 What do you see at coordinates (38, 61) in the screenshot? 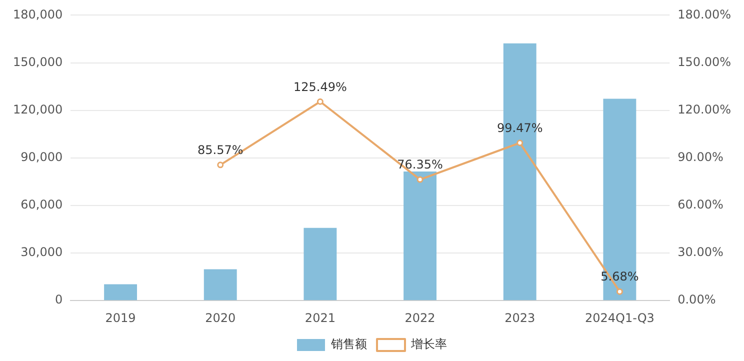
I see `y-tick-label: 150,000` at bounding box center [38, 61].